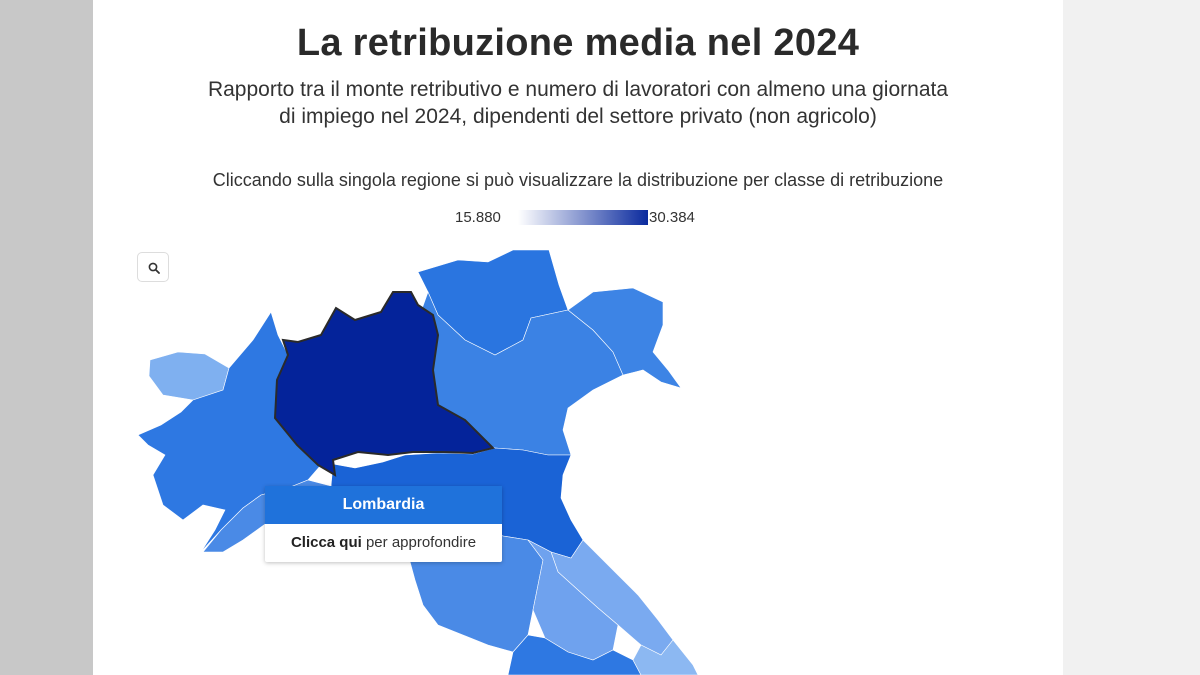  Describe the element at coordinates (574, 654) in the screenshot. I see `region-lazio` at that location.